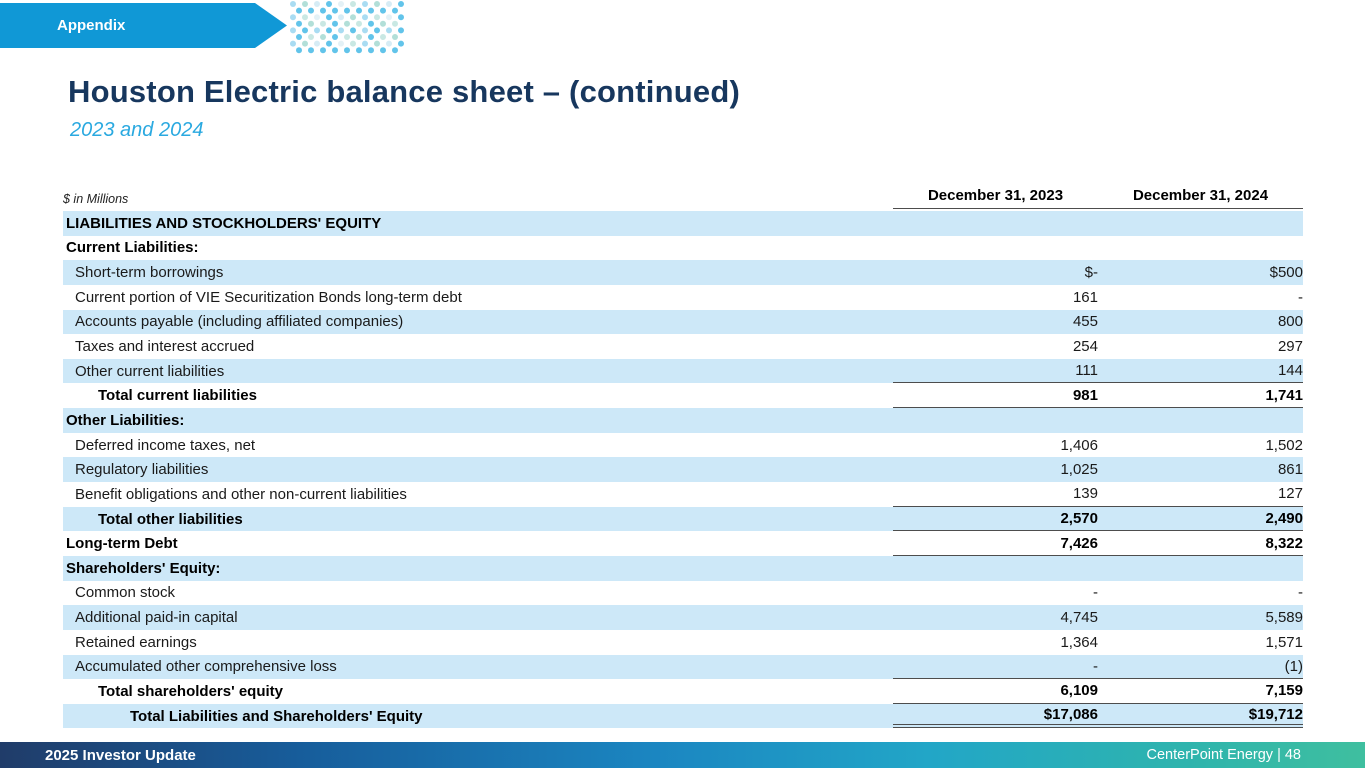  What do you see at coordinates (683, 248) in the screenshot?
I see `table-row: Current Liabilities:` at bounding box center [683, 248].